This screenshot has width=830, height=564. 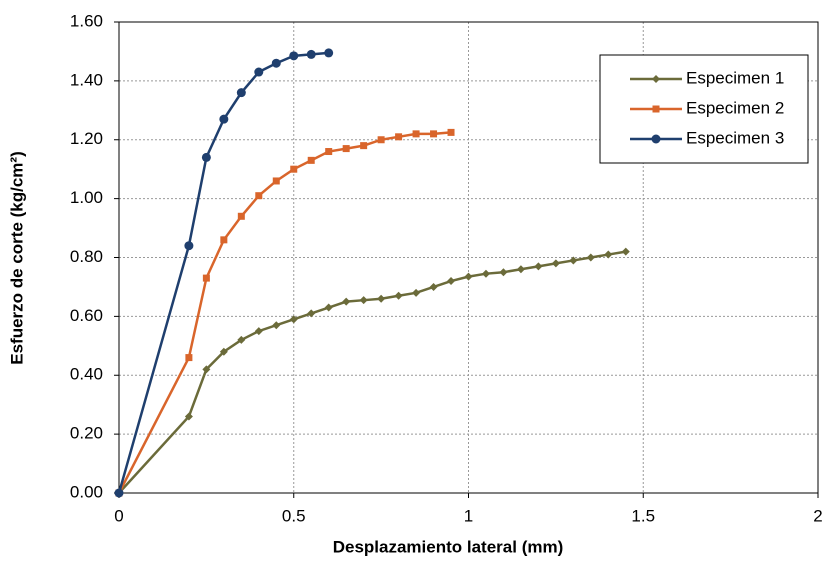 What do you see at coordinates (448, 546) in the screenshot?
I see `x-axis-title: Desplazamiento lateral (mm)` at bounding box center [448, 546].